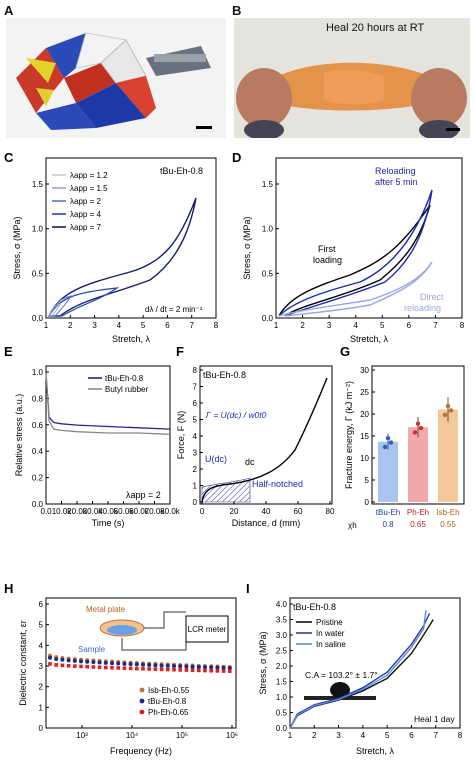  What do you see at coordinates (237, 10) in the screenshot?
I see `panel-b-letter: B` at bounding box center [237, 10].